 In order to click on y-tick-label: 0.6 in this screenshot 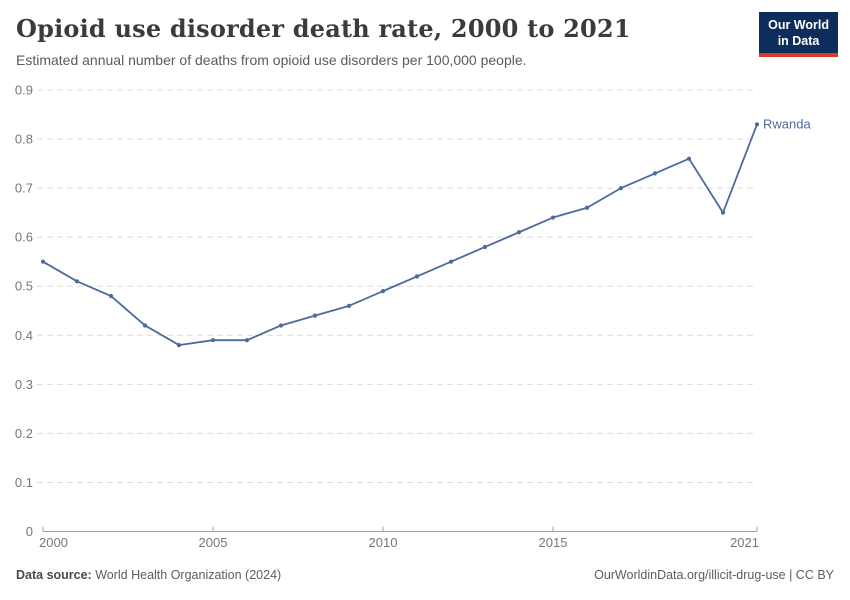, I will do `click(24, 237)`.